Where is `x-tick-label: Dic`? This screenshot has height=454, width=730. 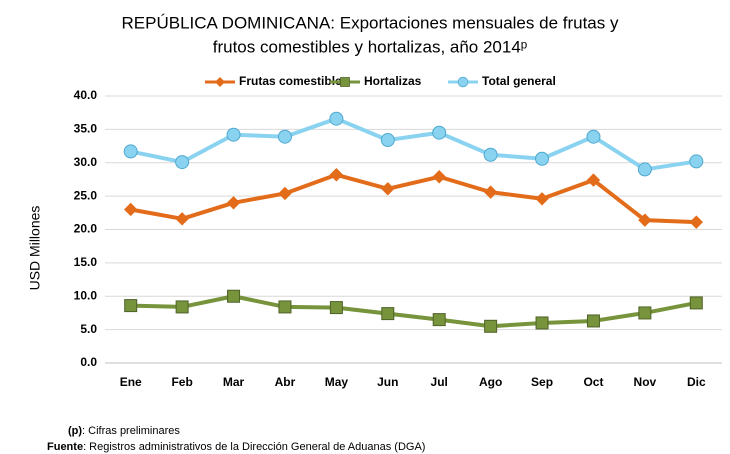 x-tick-label: Dic is located at coordinates (696, 382).